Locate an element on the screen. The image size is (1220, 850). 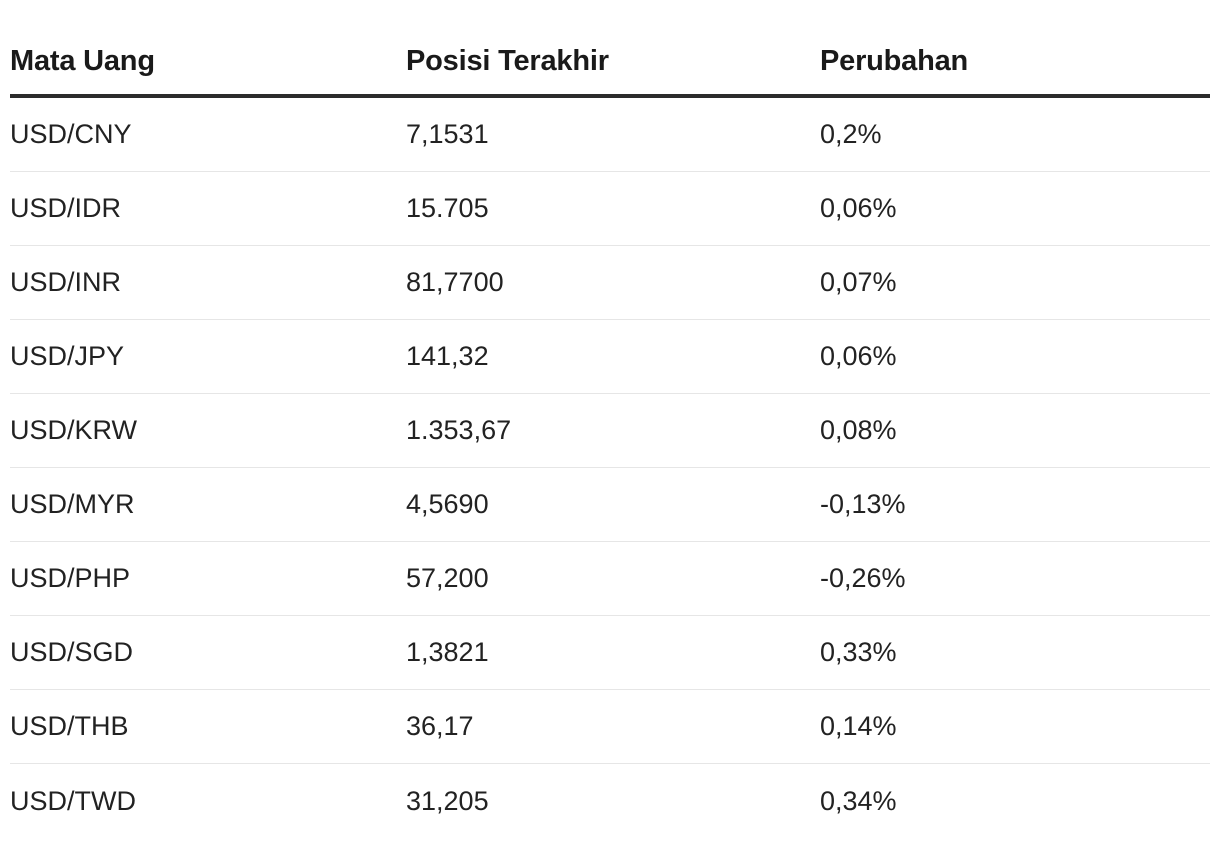
change-cell: 0,07% is located at coordinates (858, 282).